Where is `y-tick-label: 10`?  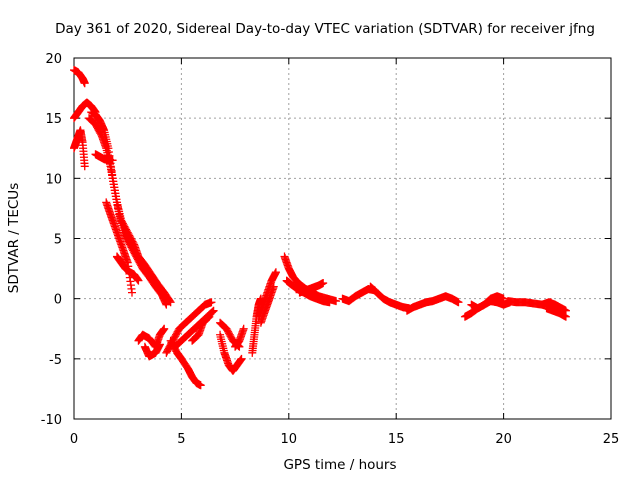 y-tick-label: 10 is located at coordinates (53, 179).